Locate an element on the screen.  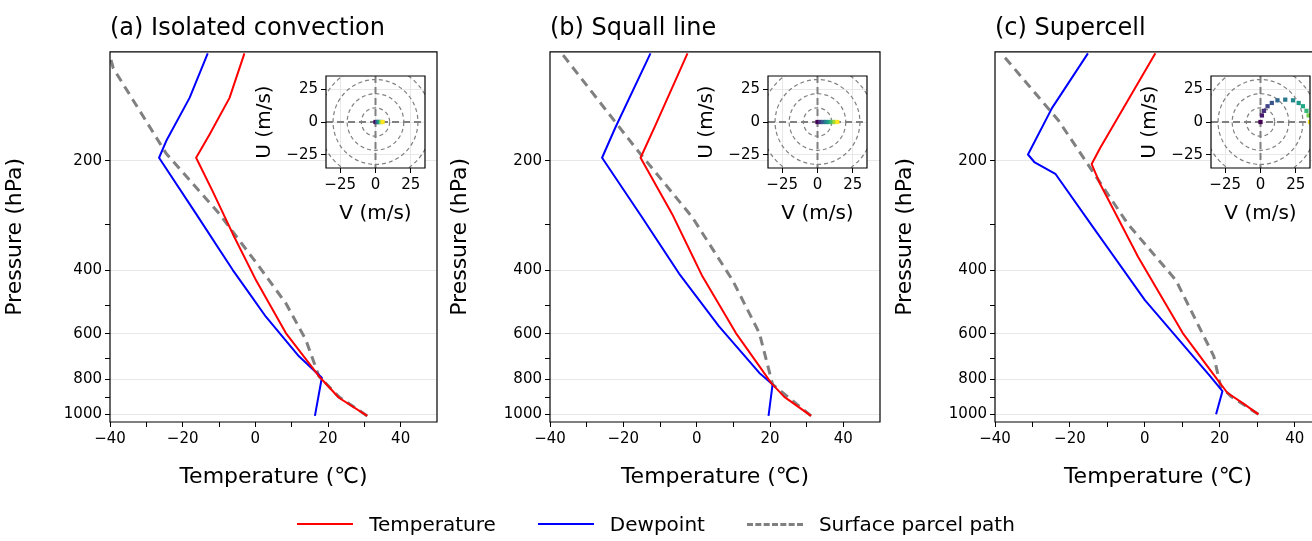
legend-label: Temperature is located at coordinates (432, 524).